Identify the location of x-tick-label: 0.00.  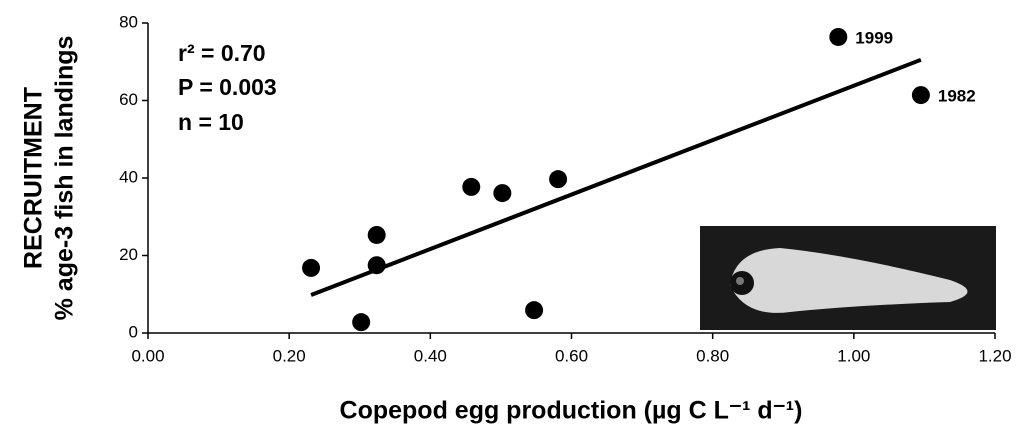
(147, 355).